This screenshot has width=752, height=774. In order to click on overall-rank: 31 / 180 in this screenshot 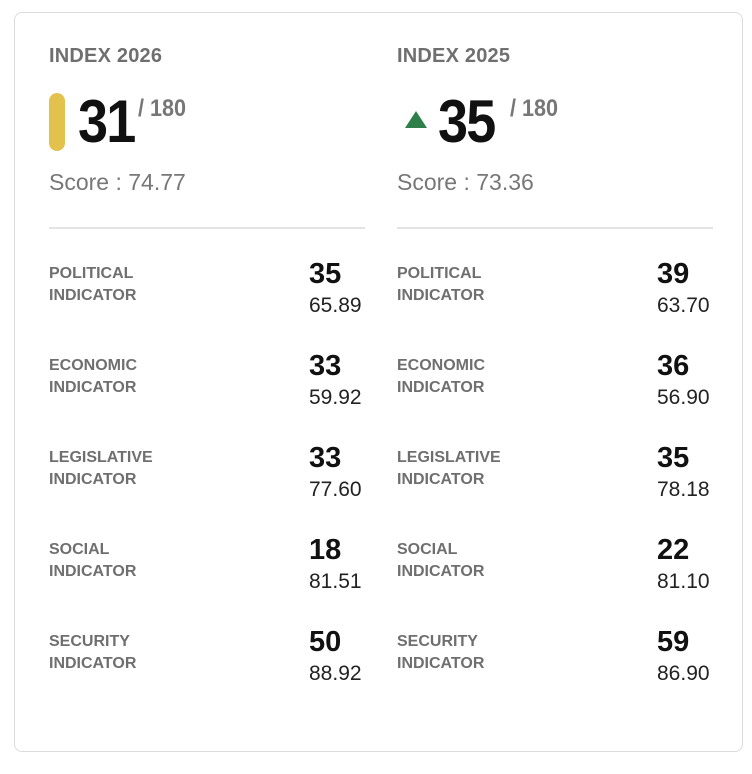, I will do `click(207, 121)`.